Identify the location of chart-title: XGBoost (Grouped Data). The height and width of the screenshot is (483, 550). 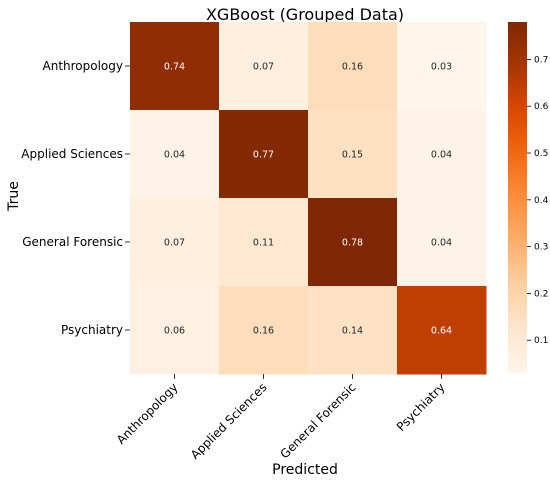
(305, 14).